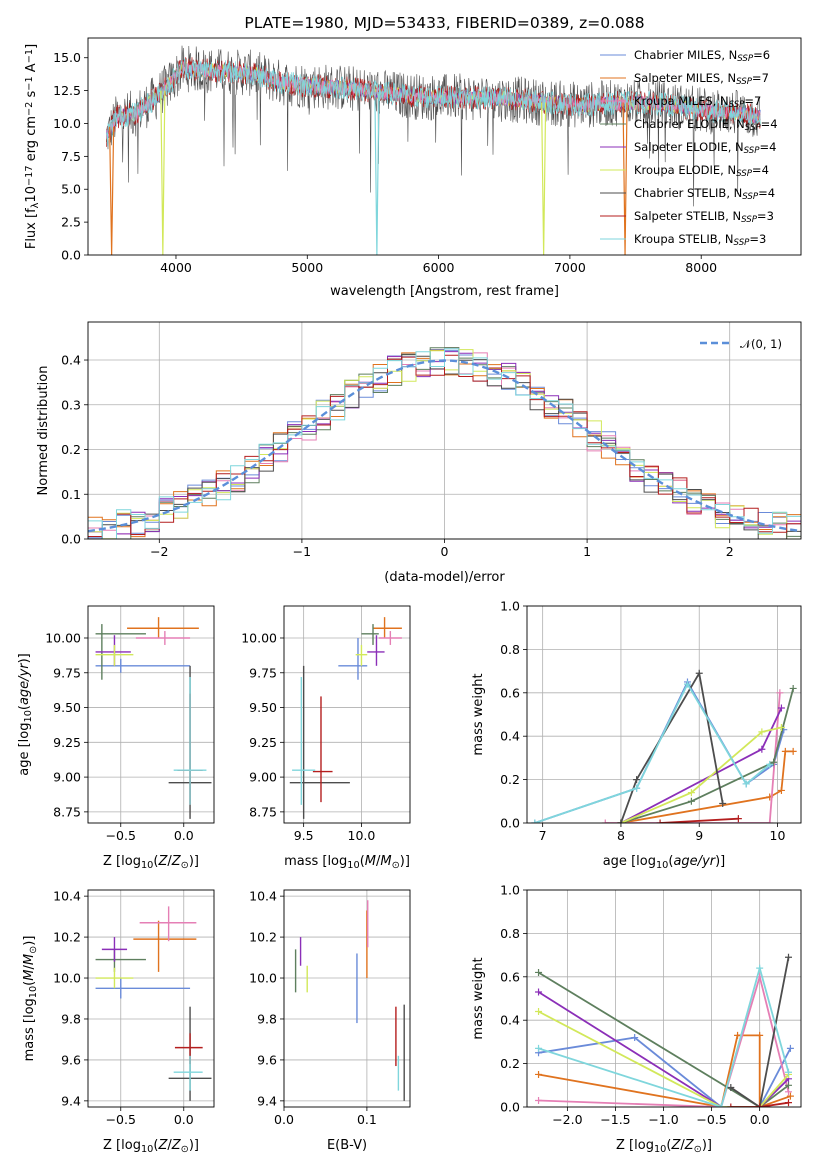  I want to click on y-tick-label: 0.8, so click(510, 933).